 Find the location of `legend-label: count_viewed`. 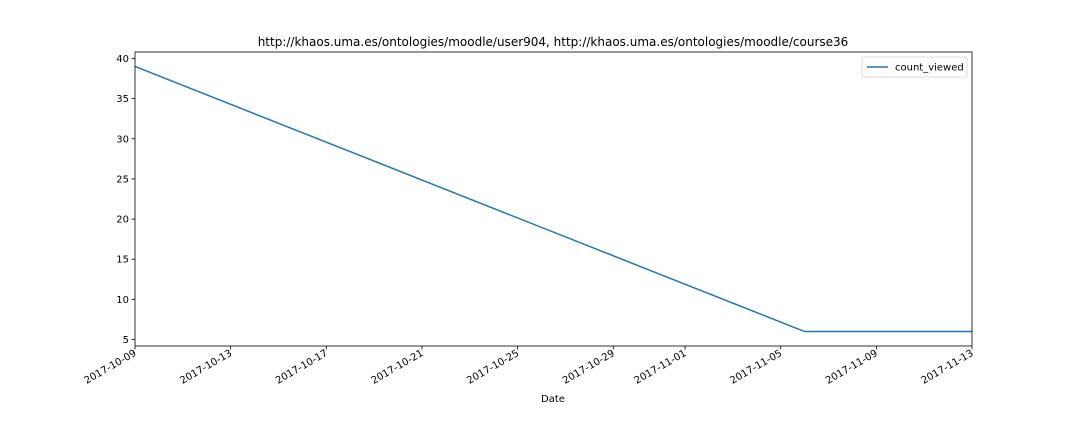

legend-label: count_viewed is located at coordinates (929, 68).